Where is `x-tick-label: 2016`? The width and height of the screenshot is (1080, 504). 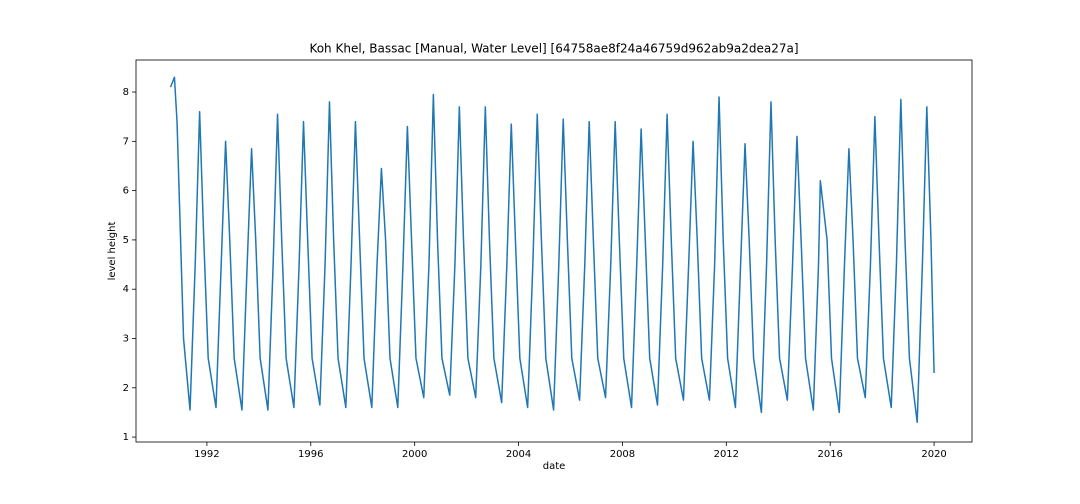
x-tick-label: 2016 is located at coordinates (829, 454).